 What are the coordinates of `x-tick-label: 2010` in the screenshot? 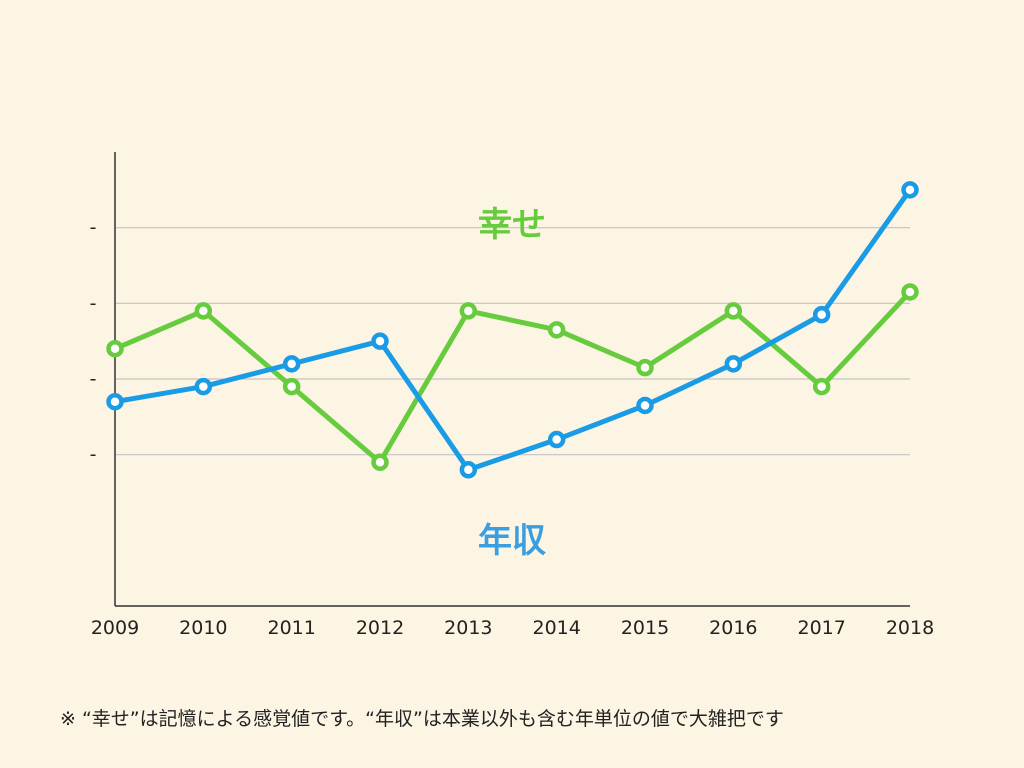 It's located at (203, 628).